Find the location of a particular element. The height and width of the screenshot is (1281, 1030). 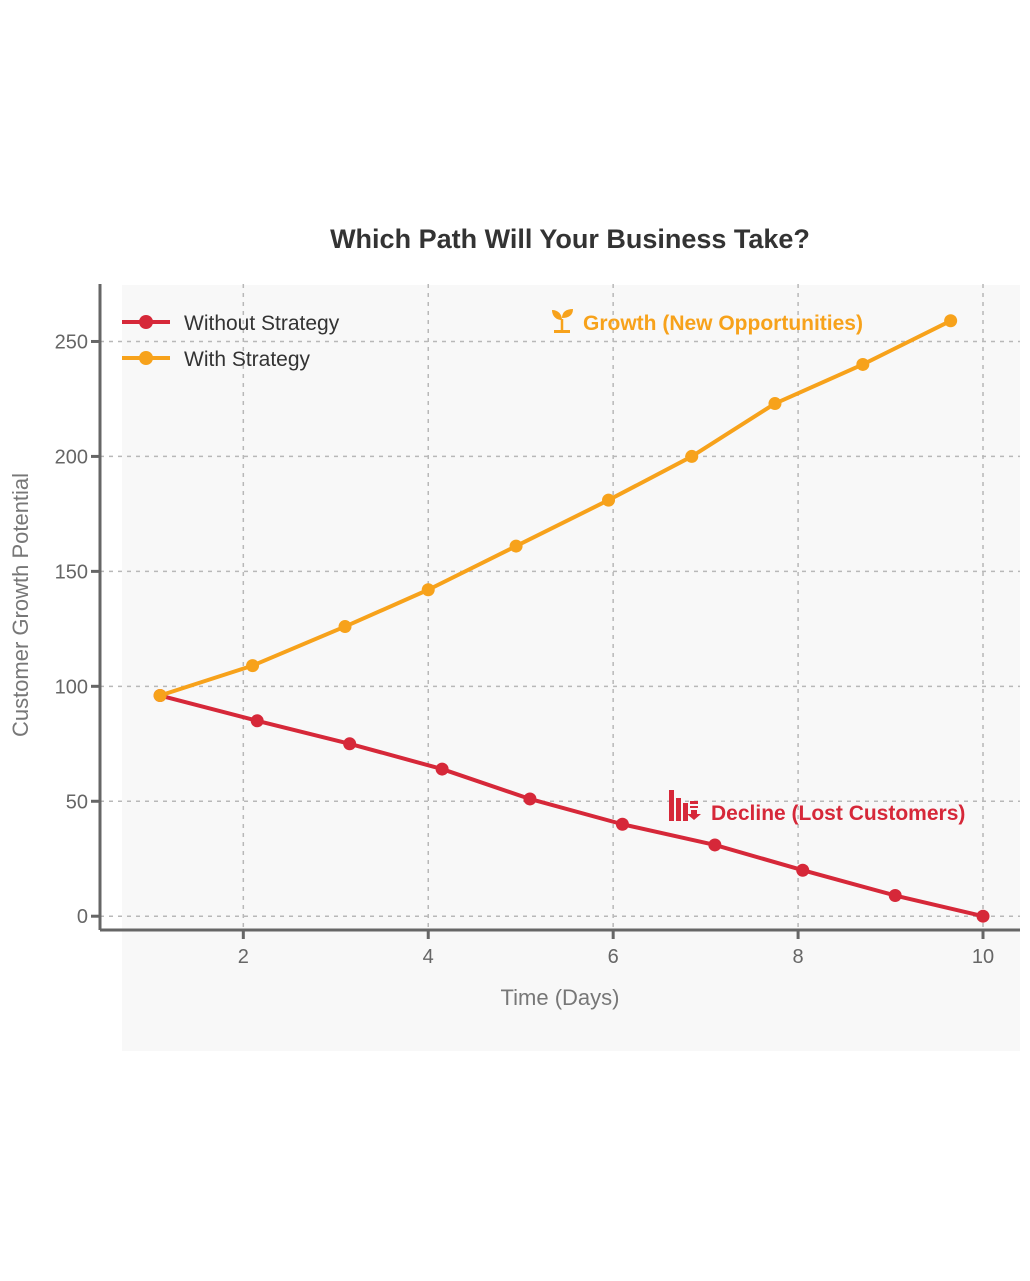

series-line is located at coordinates (571, 806).